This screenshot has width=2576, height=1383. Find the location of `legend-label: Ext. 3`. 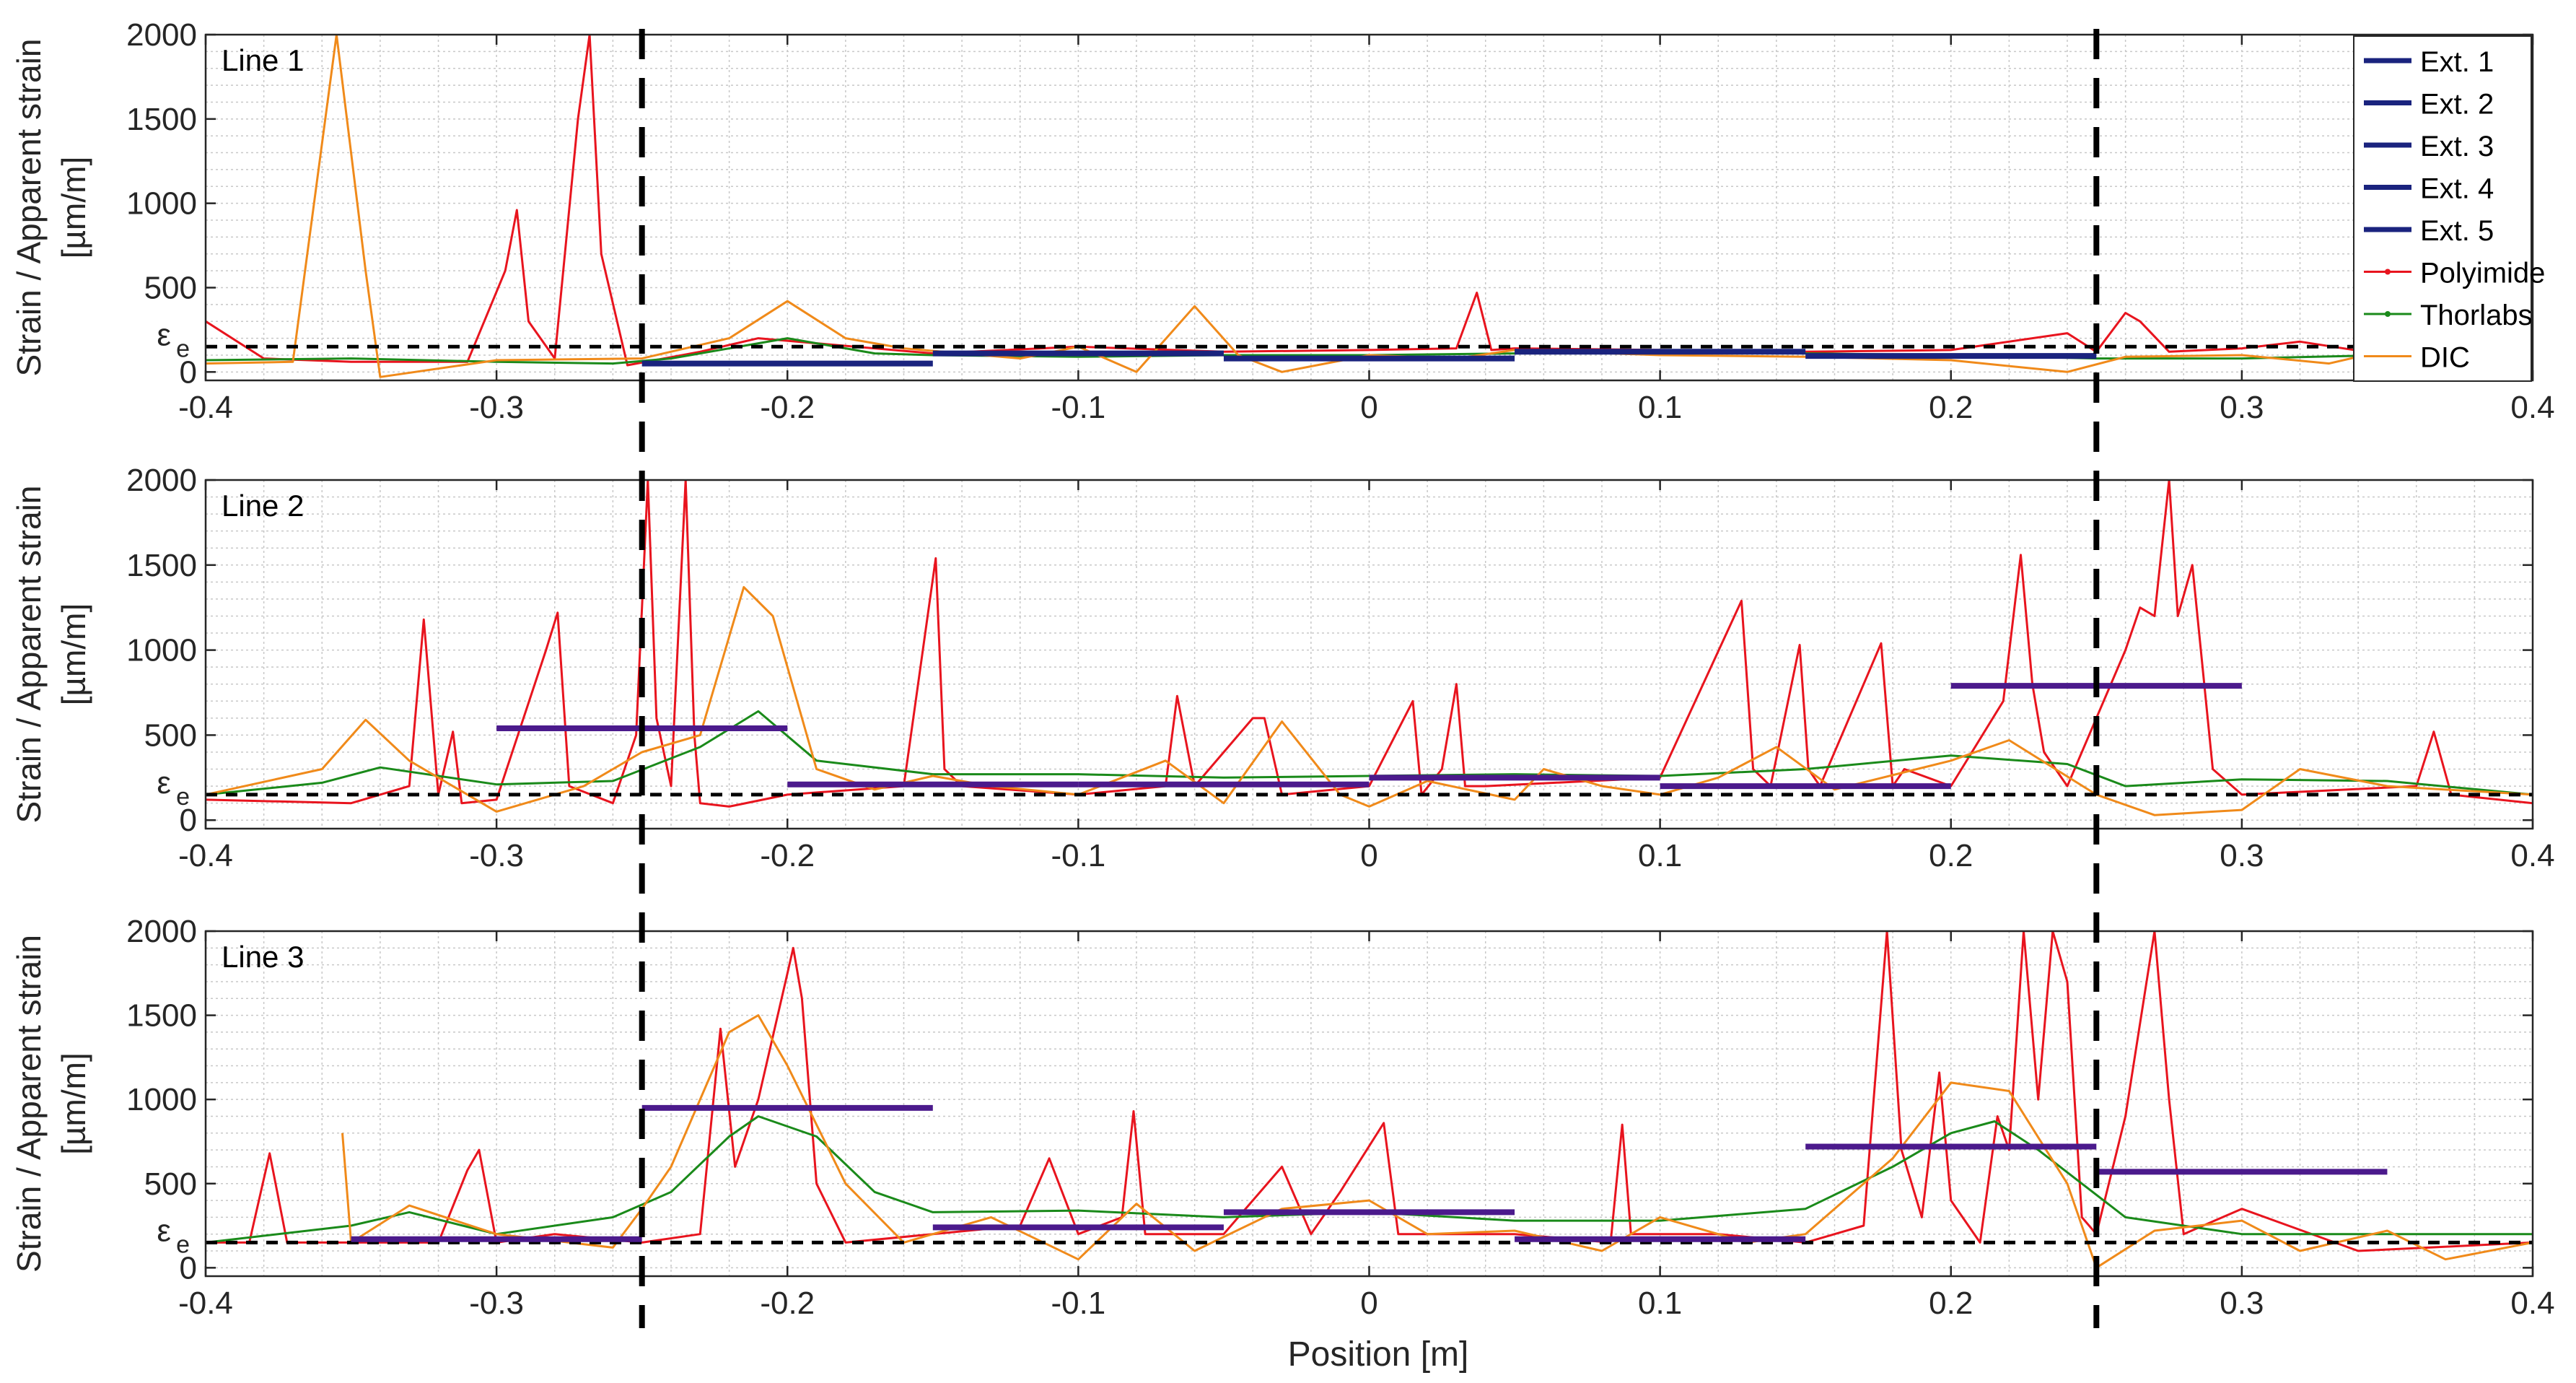

legend-label: Ext. 3 is located at coordinates (2457, 146).